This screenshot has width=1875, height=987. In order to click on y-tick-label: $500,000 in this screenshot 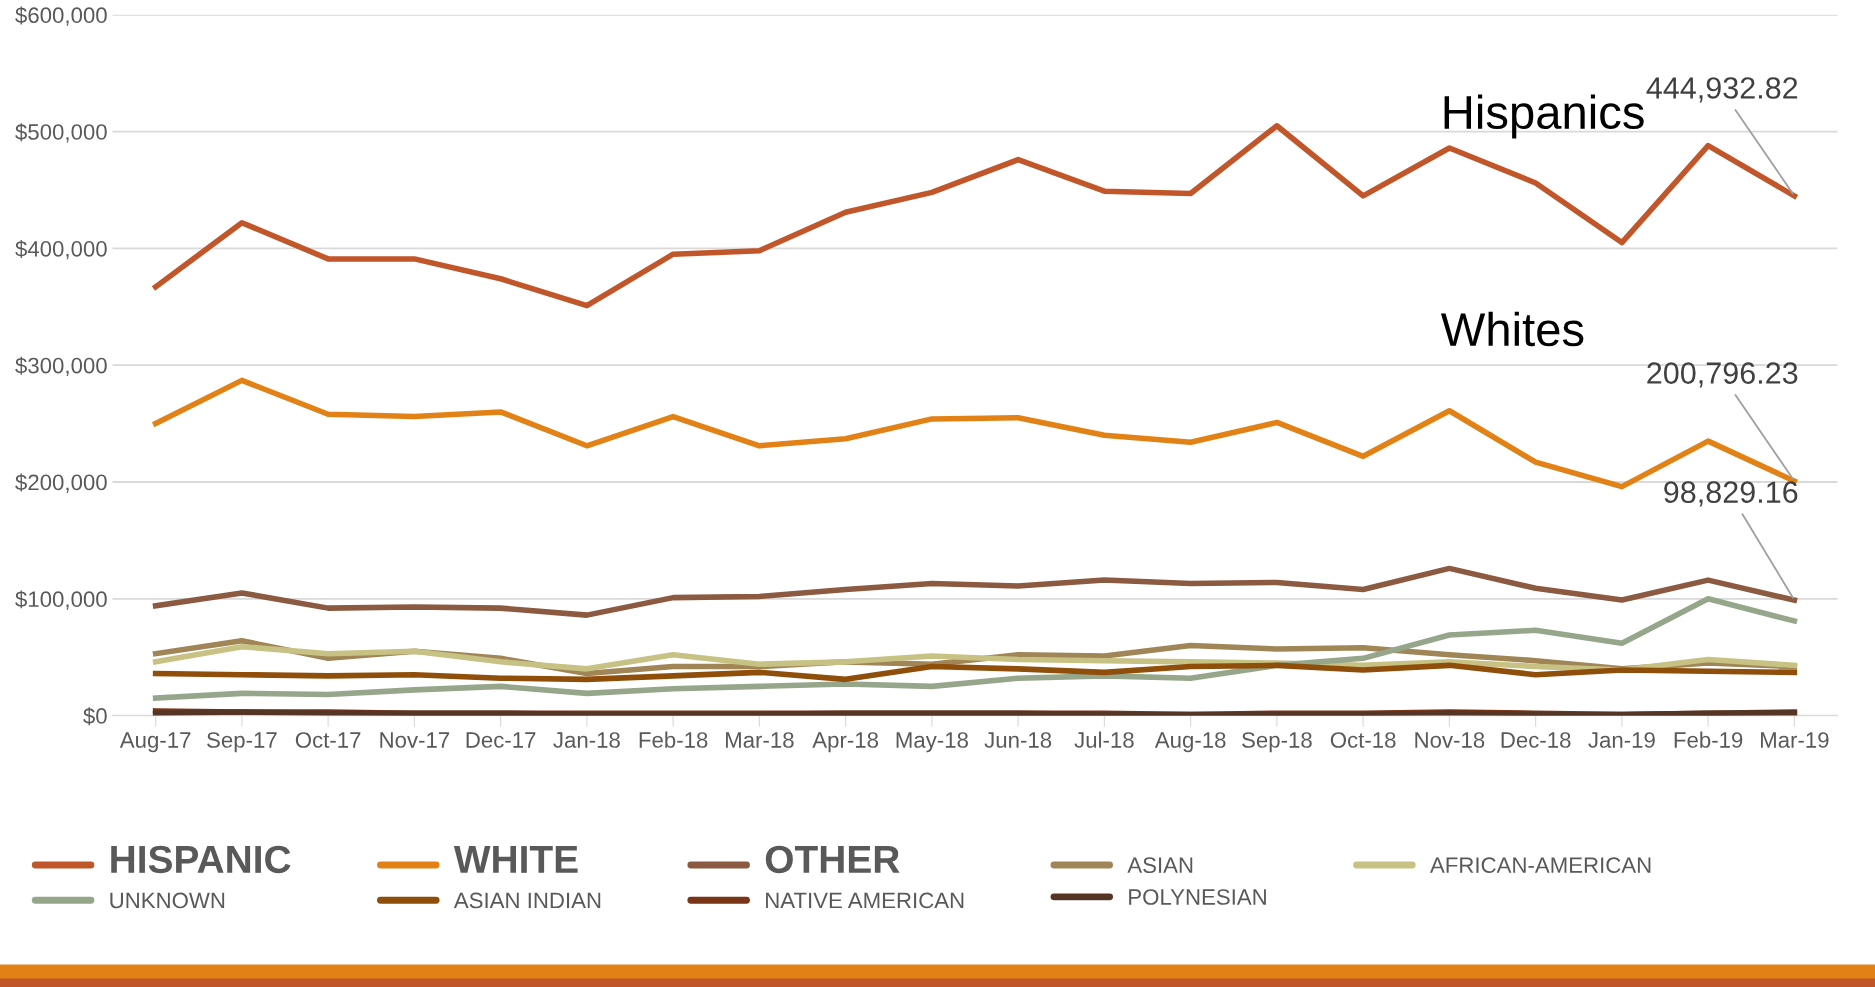, I will do `click(61, 133)`.